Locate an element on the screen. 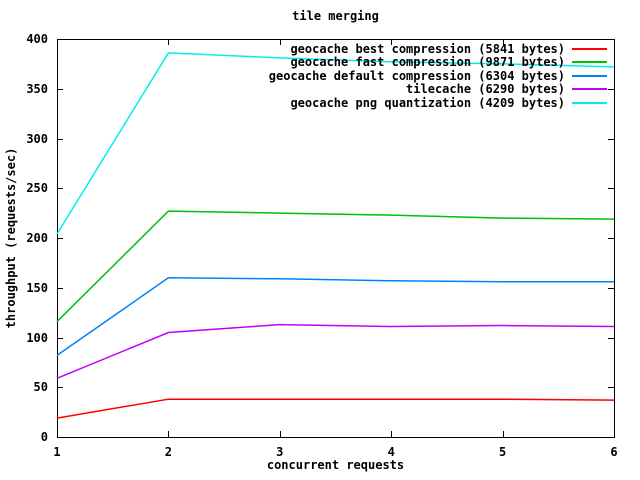  y-tick-label: 200 is located at coordinates (37, 238).